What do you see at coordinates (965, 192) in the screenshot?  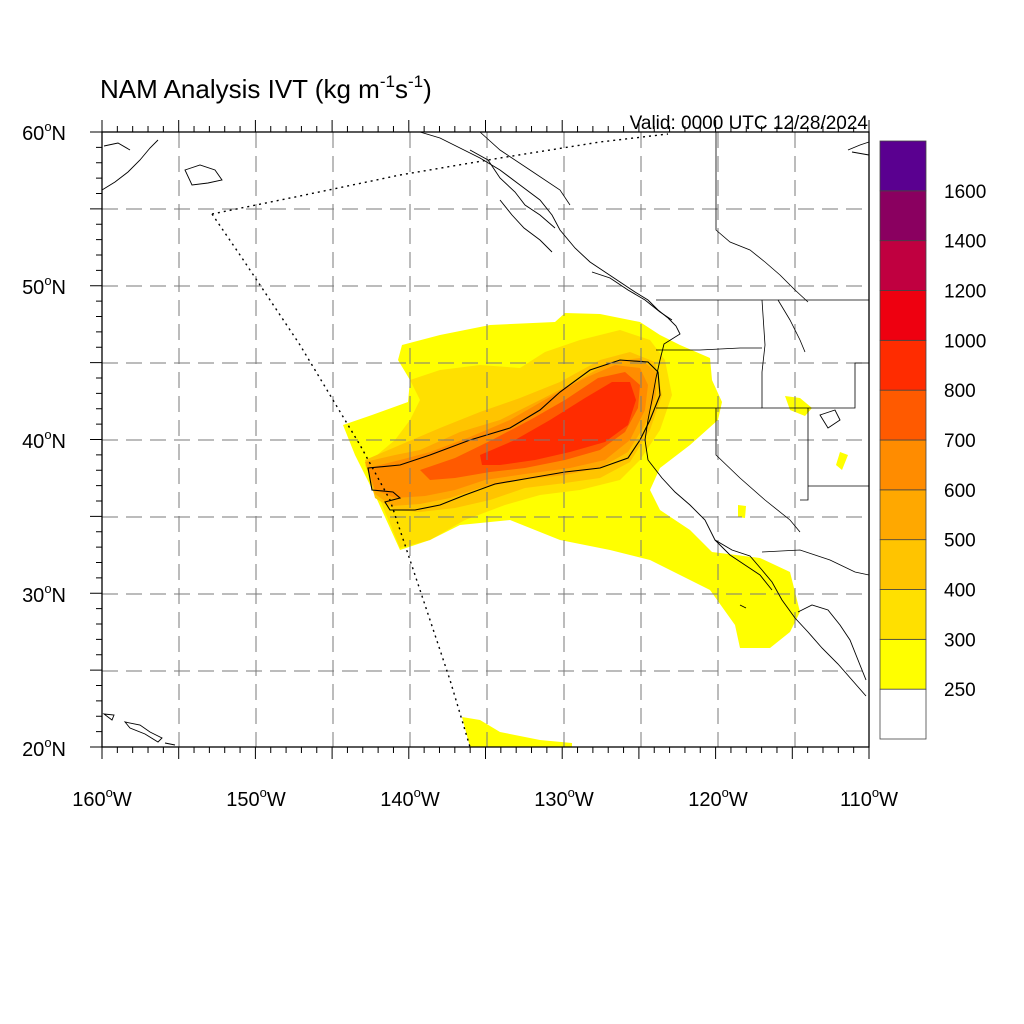 I see `colorbar-label-1600: 1600` at bounding box center [965, 192].